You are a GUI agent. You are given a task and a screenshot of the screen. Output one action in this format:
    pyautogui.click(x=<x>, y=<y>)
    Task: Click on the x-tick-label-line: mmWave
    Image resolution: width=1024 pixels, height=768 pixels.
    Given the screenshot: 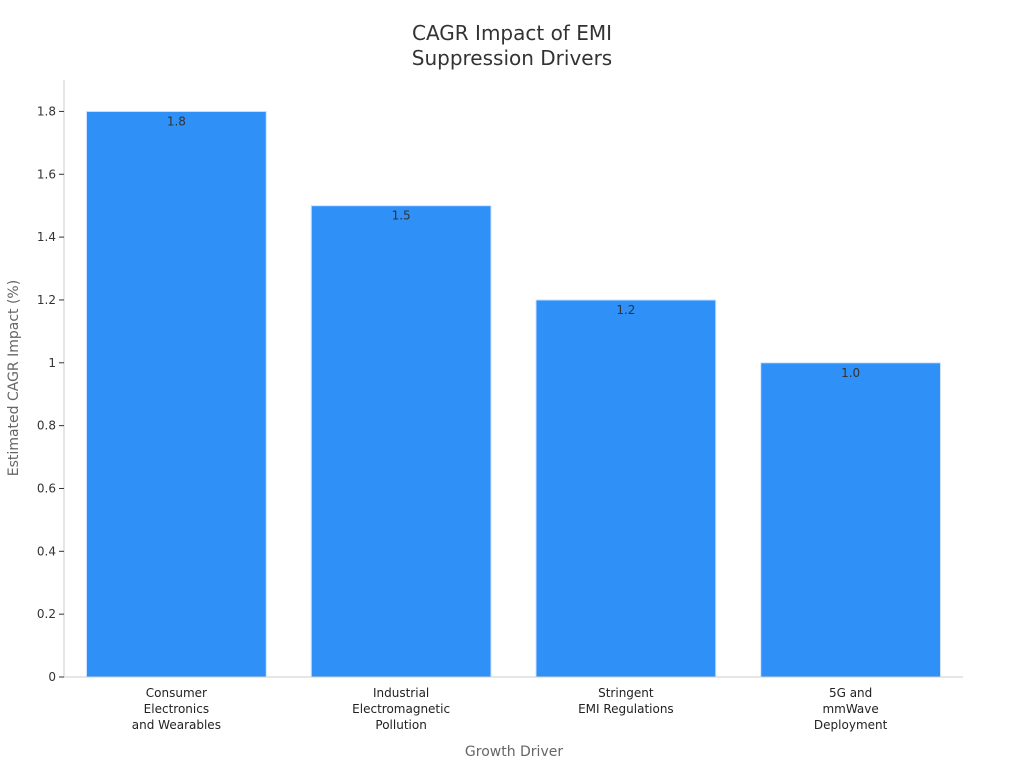 What is the action you would take?
    pyautogui.click(x=850, y=709)
    